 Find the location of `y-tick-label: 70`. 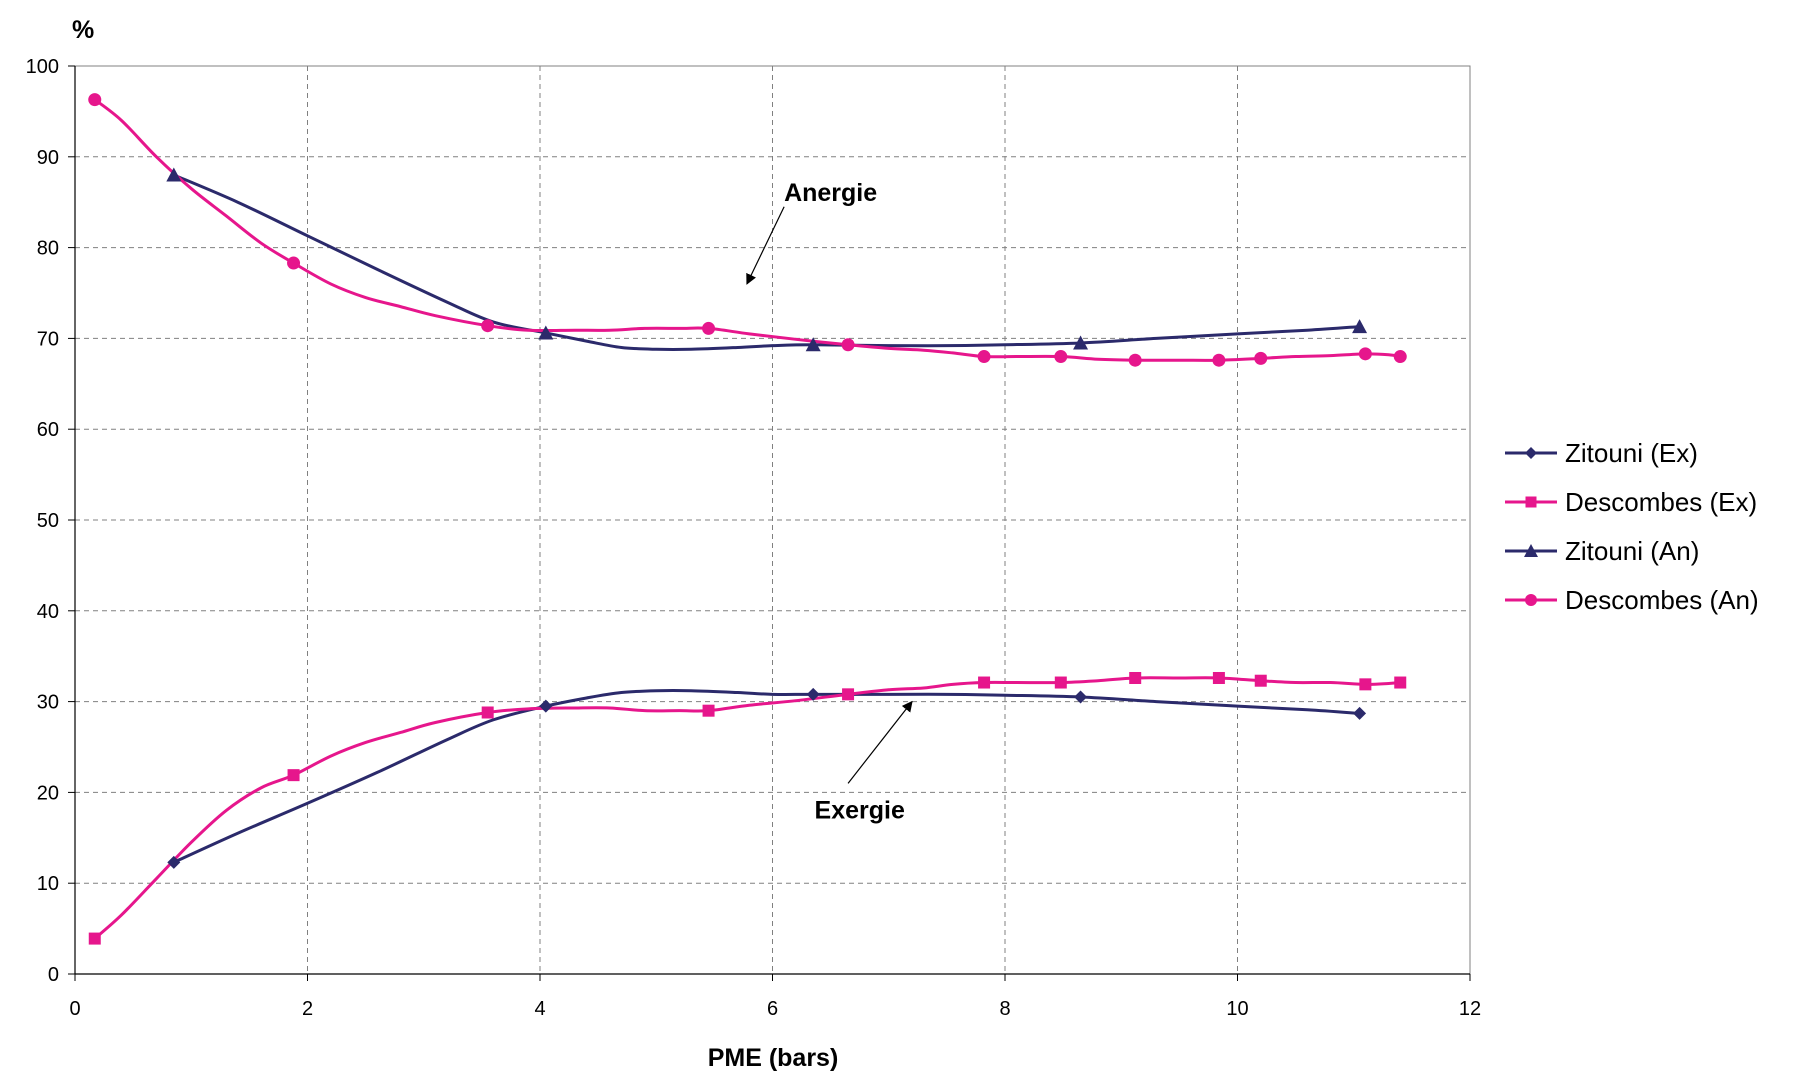

y-tick-label: 70 is located at coordinates (48, 339).